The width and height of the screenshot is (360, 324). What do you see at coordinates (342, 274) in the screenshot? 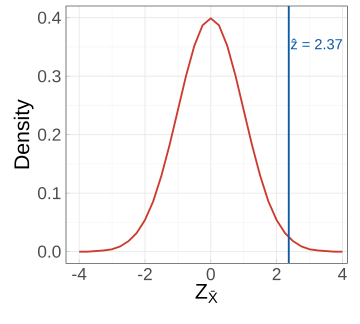
I see `x-tick-label: 4` at bounding box center [342, 274].